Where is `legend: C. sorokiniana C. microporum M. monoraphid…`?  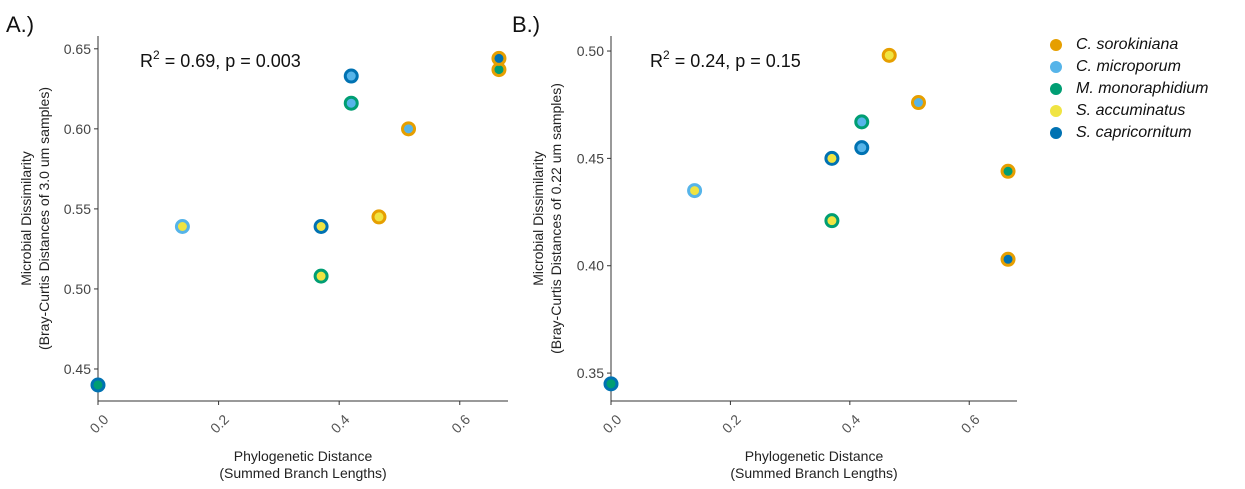
legend: C. sorokiniana C. microporum M. monoraphid… is located at coordinates (1129, 89).